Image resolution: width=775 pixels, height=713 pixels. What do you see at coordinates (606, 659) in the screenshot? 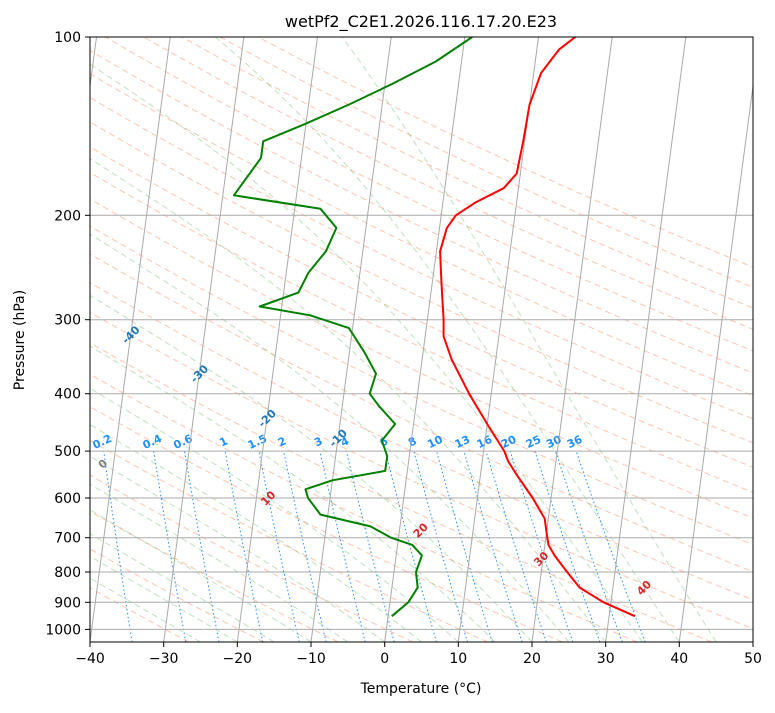
I see `x-tick-label: 30` at bounding box center [606, 659].